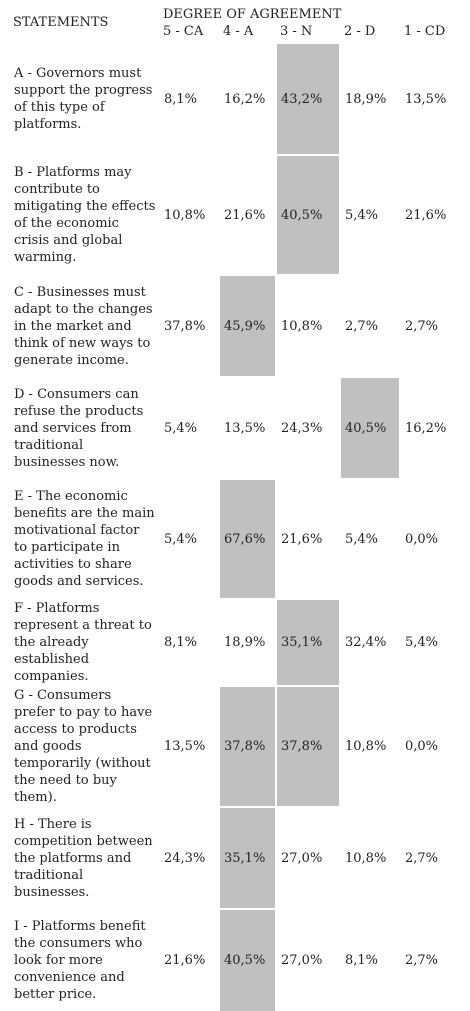 The image size is (470, 1011). Describe the element at coordinates (369, 642) in the screenshot. I see `value-cell: 32,4%` at that location.